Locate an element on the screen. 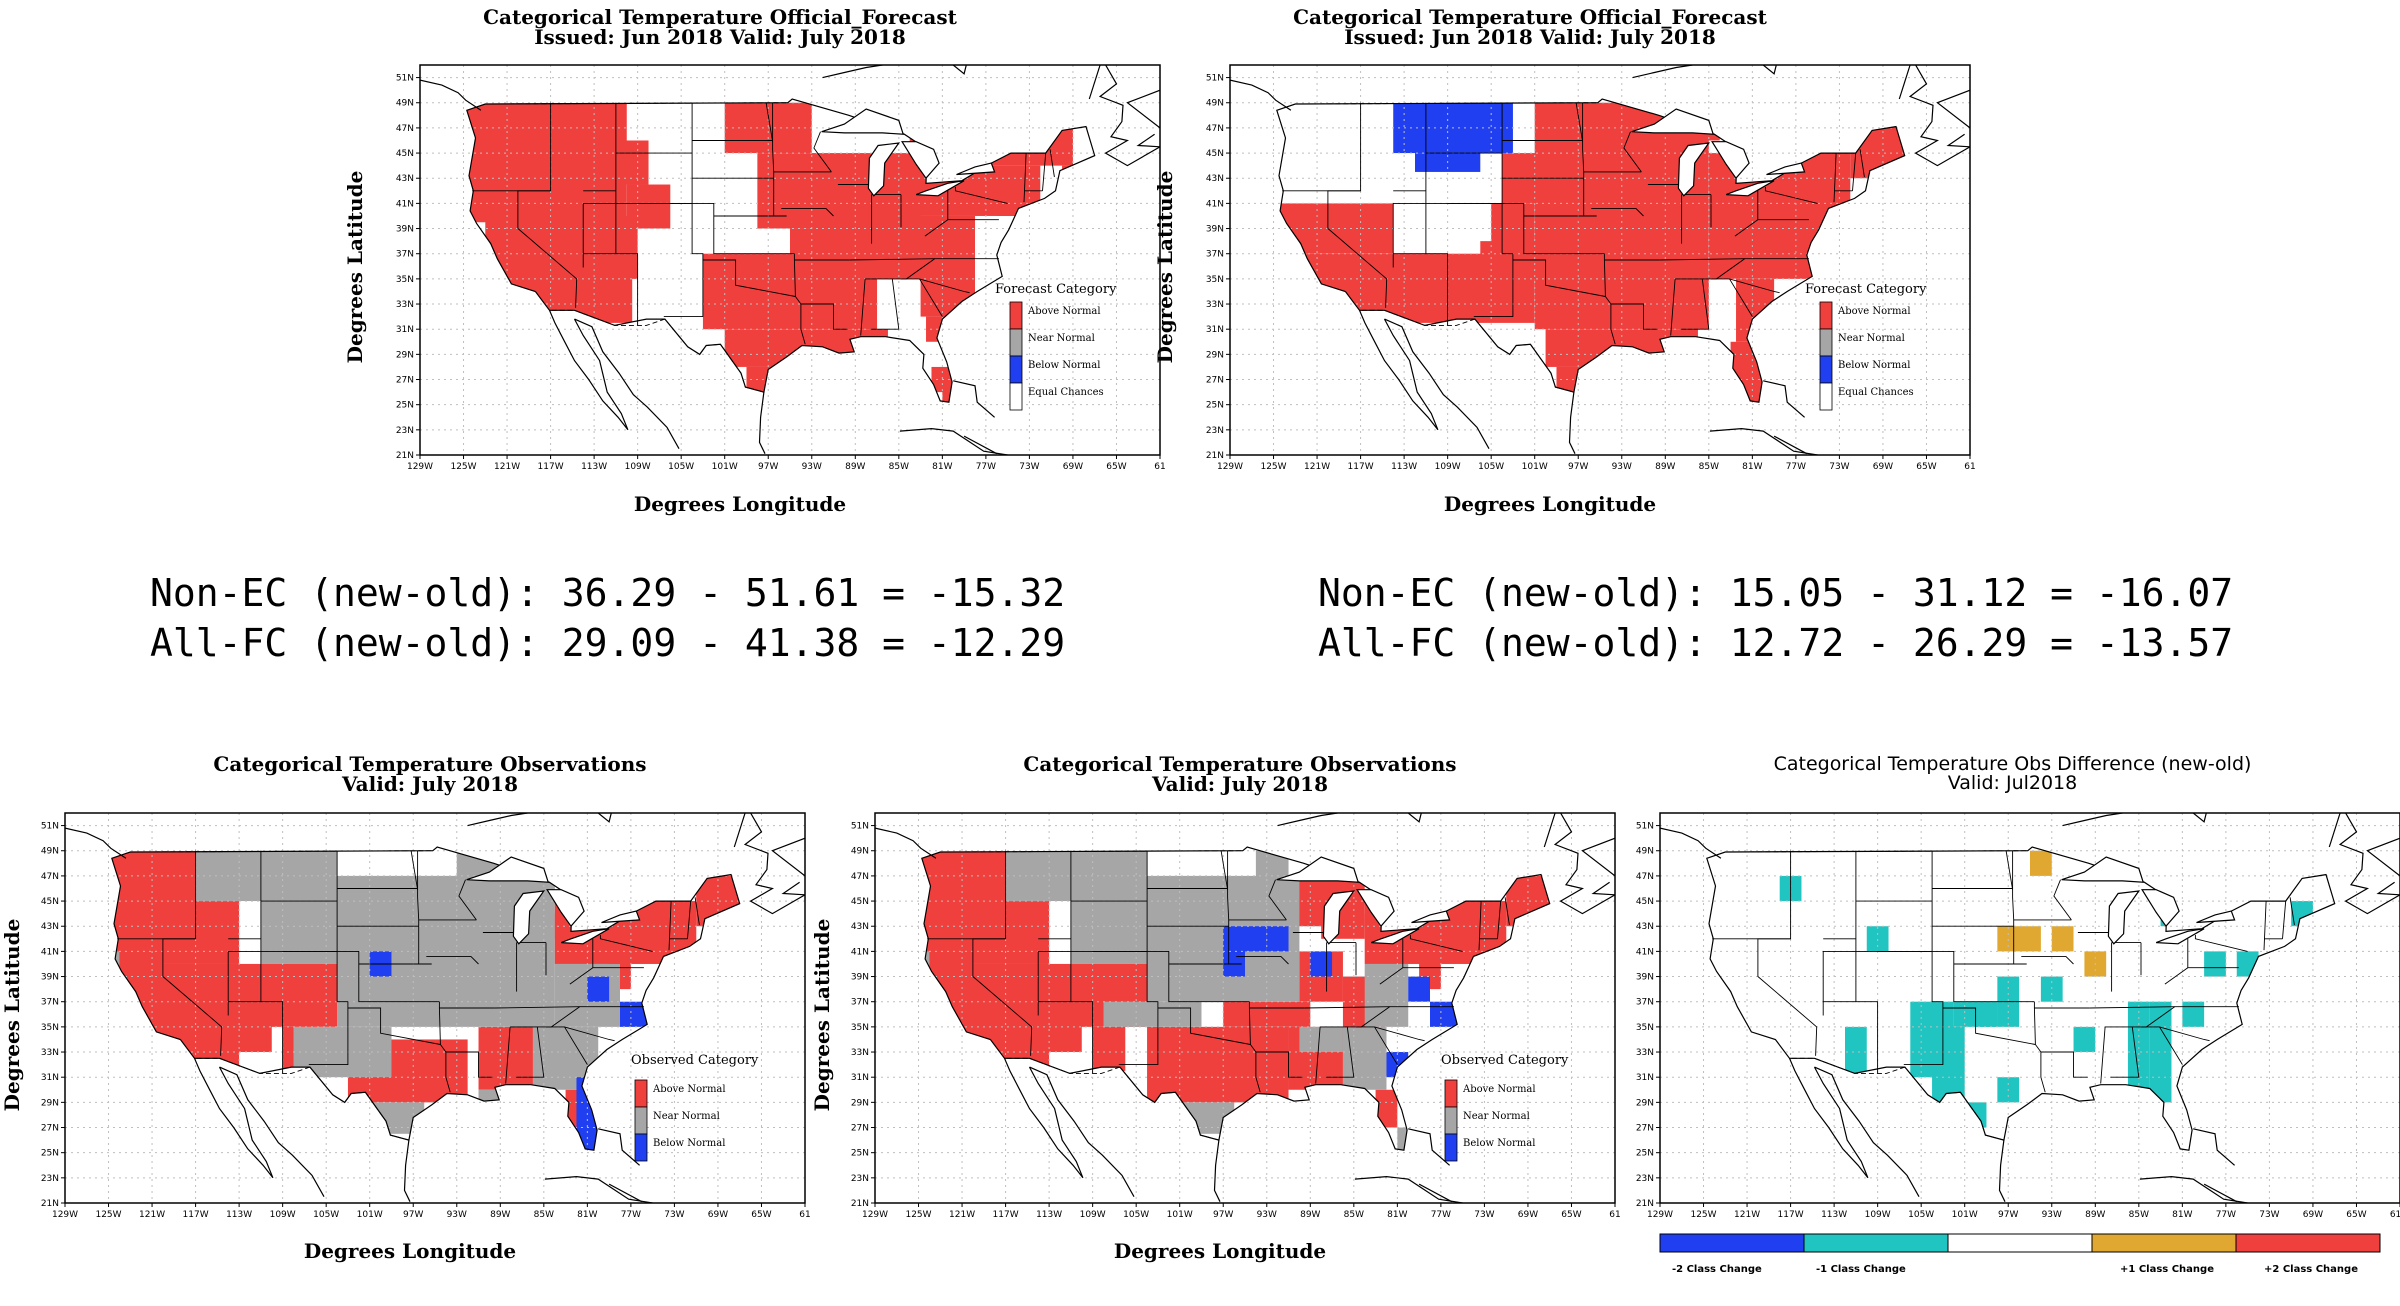 This screenshot has height=1306, width=2400. lon-tick-label: 109W is located at coordinates (1878, 1215).